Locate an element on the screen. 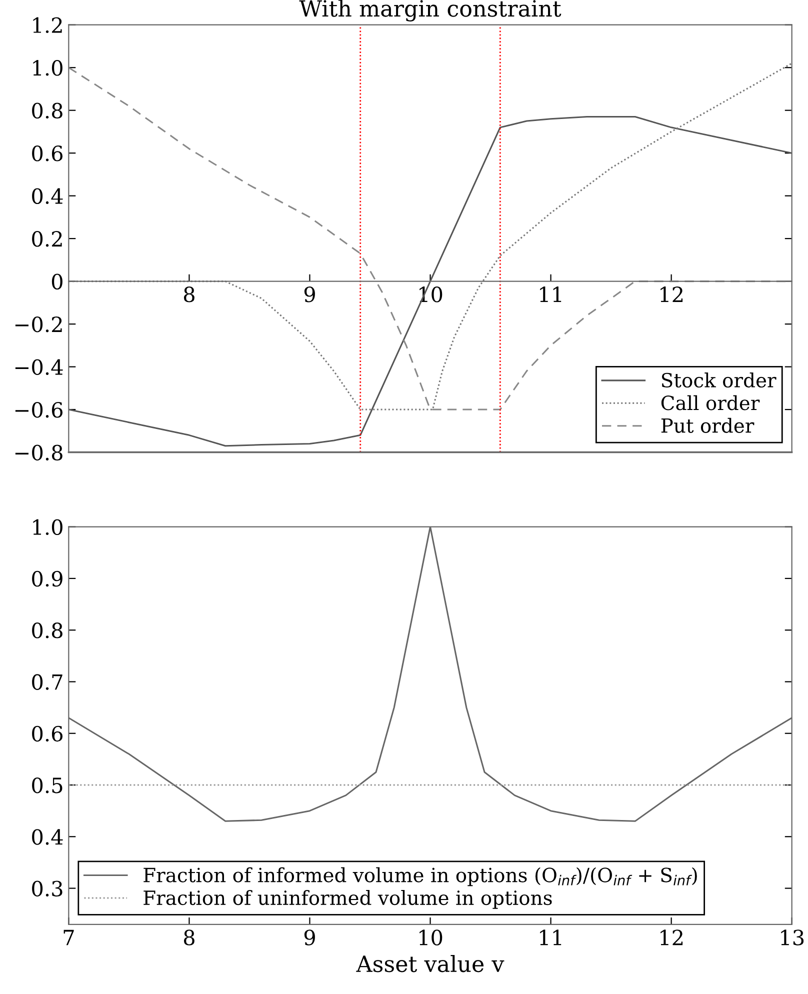 The image size is (808, 994). legend-label: Put order is located at coordinates (707, 425).